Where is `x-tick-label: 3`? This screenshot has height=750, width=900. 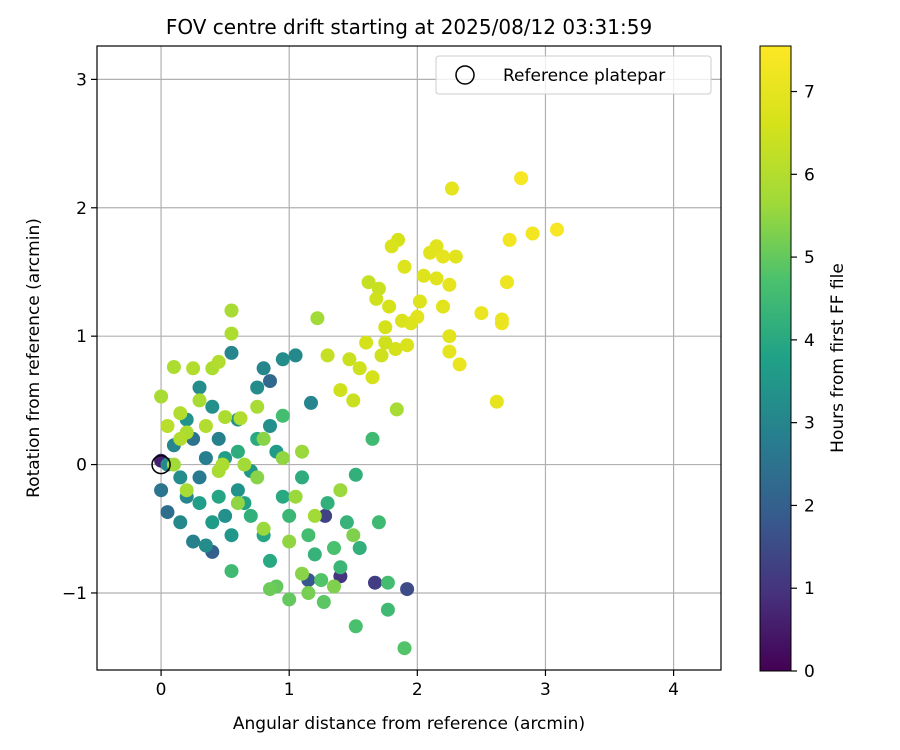 x-tick-label: 3 is located at coordinates (545, 690).